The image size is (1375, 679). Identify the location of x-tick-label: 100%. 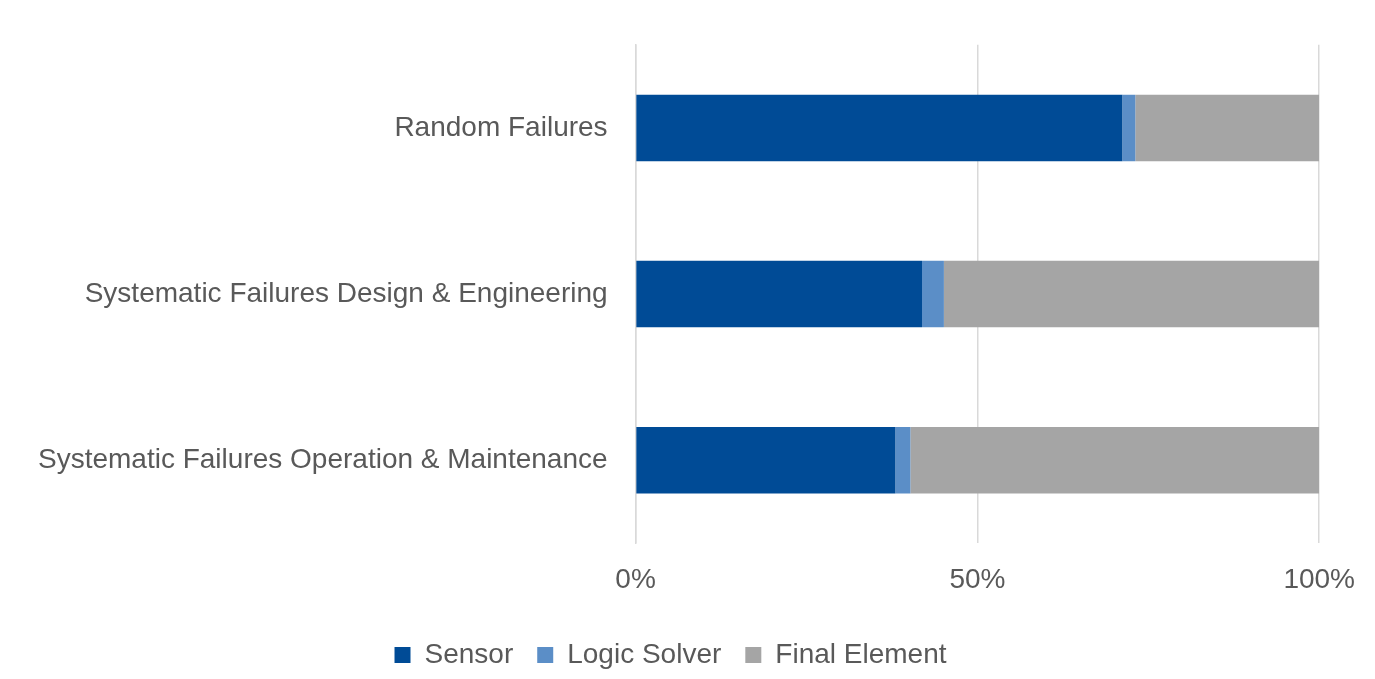
(1319, 578).